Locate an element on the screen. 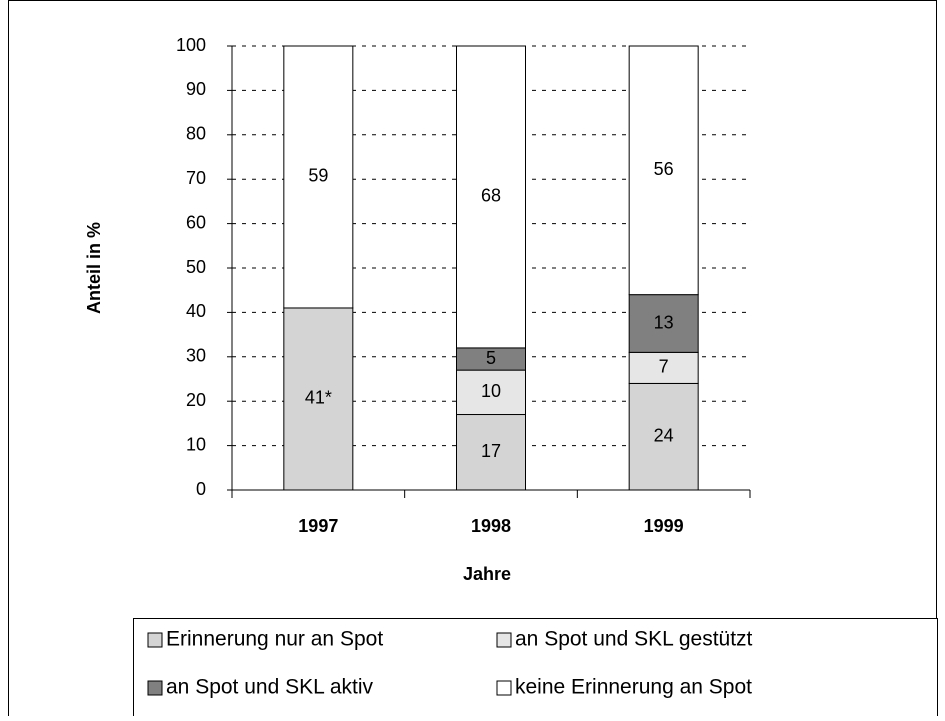 The height and width of the screenshot is (721, 945). y-tick-label: 90 is located at coordinates (196, 89).